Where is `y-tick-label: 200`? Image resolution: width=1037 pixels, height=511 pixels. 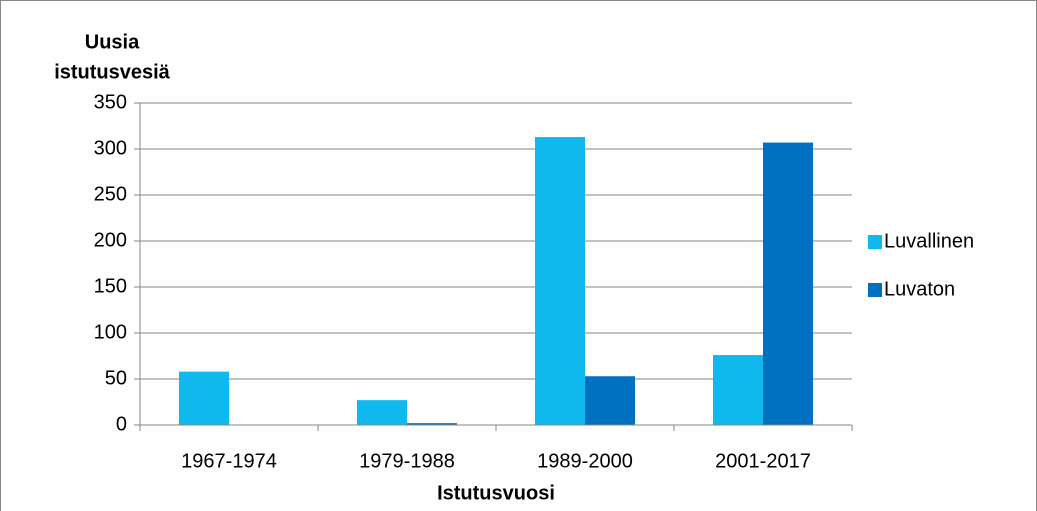
y-tick-label: 200 is located at coordinates (110, 240).